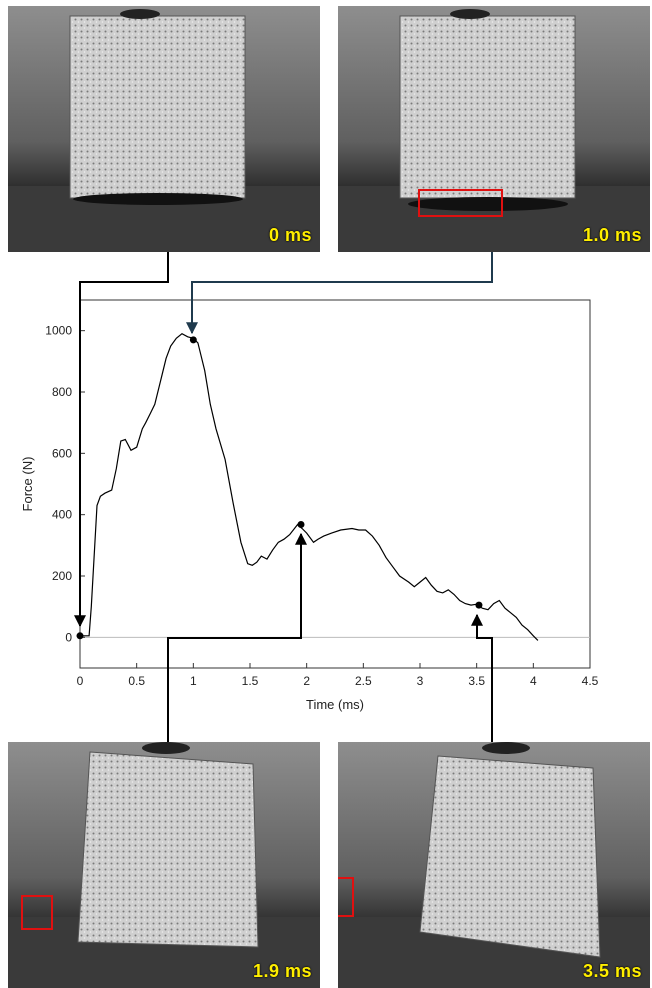 The width and height of the screenshot is (652, 988). Describe the element at coordinates (68, 637) in the screenshot. I see `y-tick-label: 0` at that location.